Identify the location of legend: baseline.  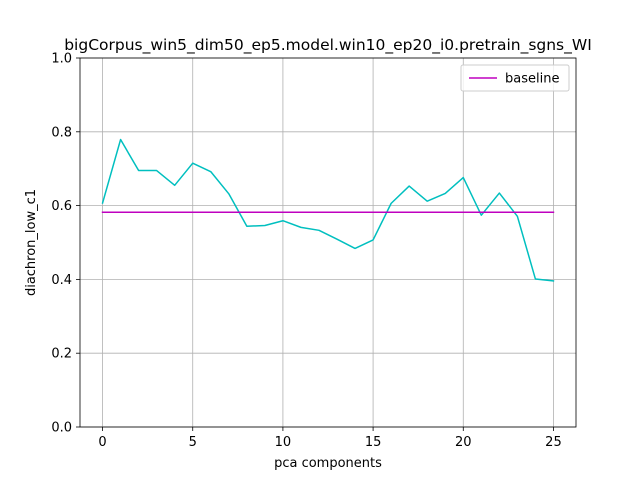
(515, 78).